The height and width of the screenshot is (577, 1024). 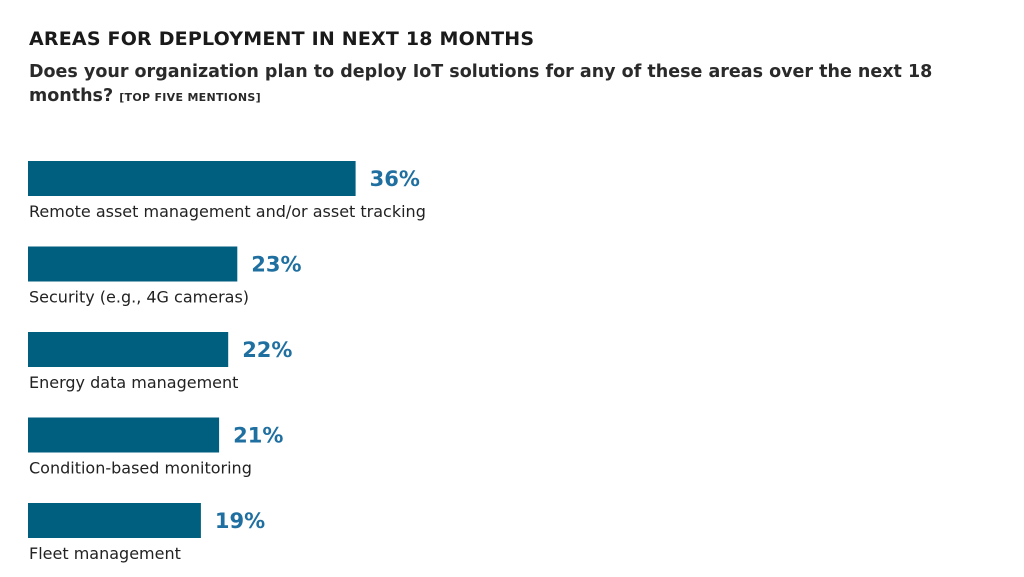 I want to click on category-label: Fleet management, so click(x=105, y=553).